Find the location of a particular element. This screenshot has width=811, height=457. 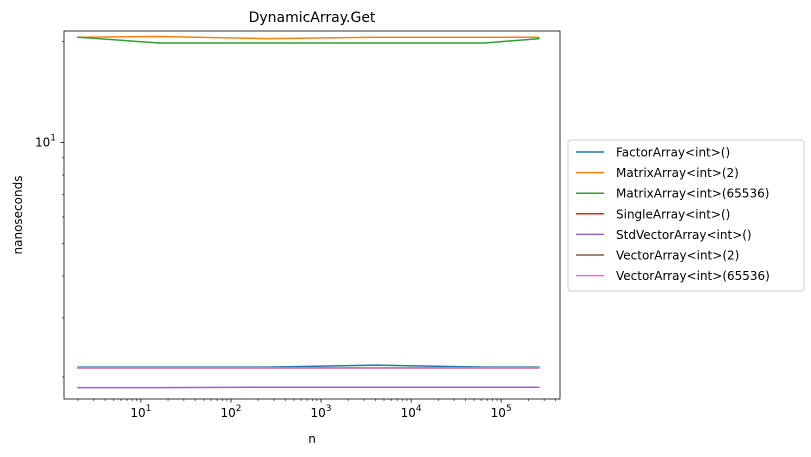

legend-label-4: StdVectorArray<int>() is located at coordinates (684, 235).